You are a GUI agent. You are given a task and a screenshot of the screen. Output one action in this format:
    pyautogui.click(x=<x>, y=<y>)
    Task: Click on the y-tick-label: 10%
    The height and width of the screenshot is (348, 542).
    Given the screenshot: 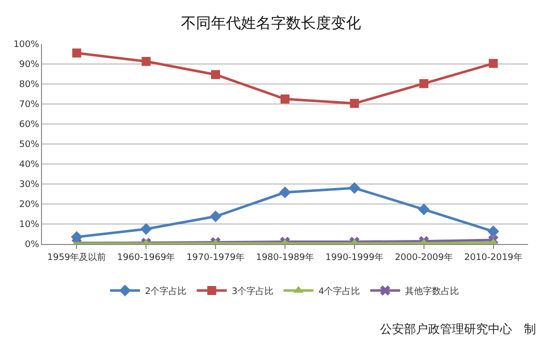 What is the action you would take?
    pyautogui.click(x=29, y=225)
    